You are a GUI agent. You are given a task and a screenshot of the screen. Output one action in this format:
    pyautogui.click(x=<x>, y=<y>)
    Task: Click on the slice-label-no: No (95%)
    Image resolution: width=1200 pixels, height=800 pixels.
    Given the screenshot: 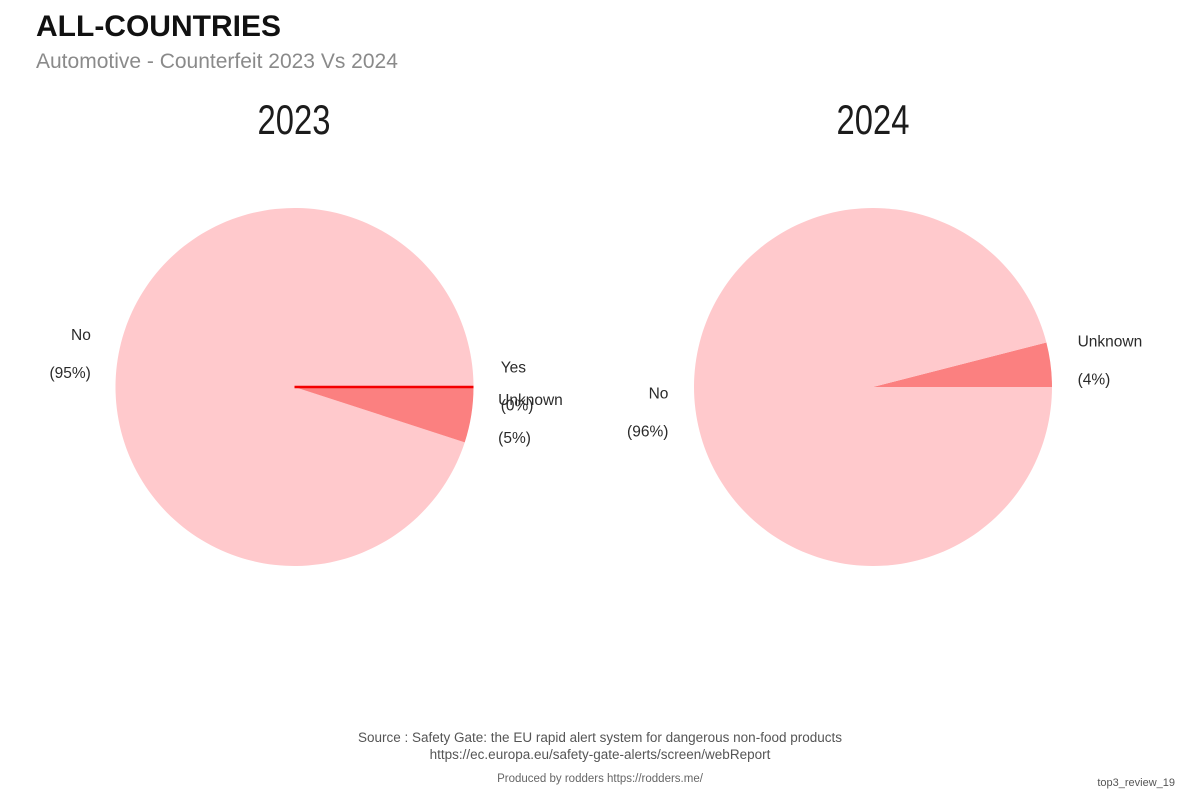 What is the action you would take?
    pyautogui.click(x=69, y=354)
    